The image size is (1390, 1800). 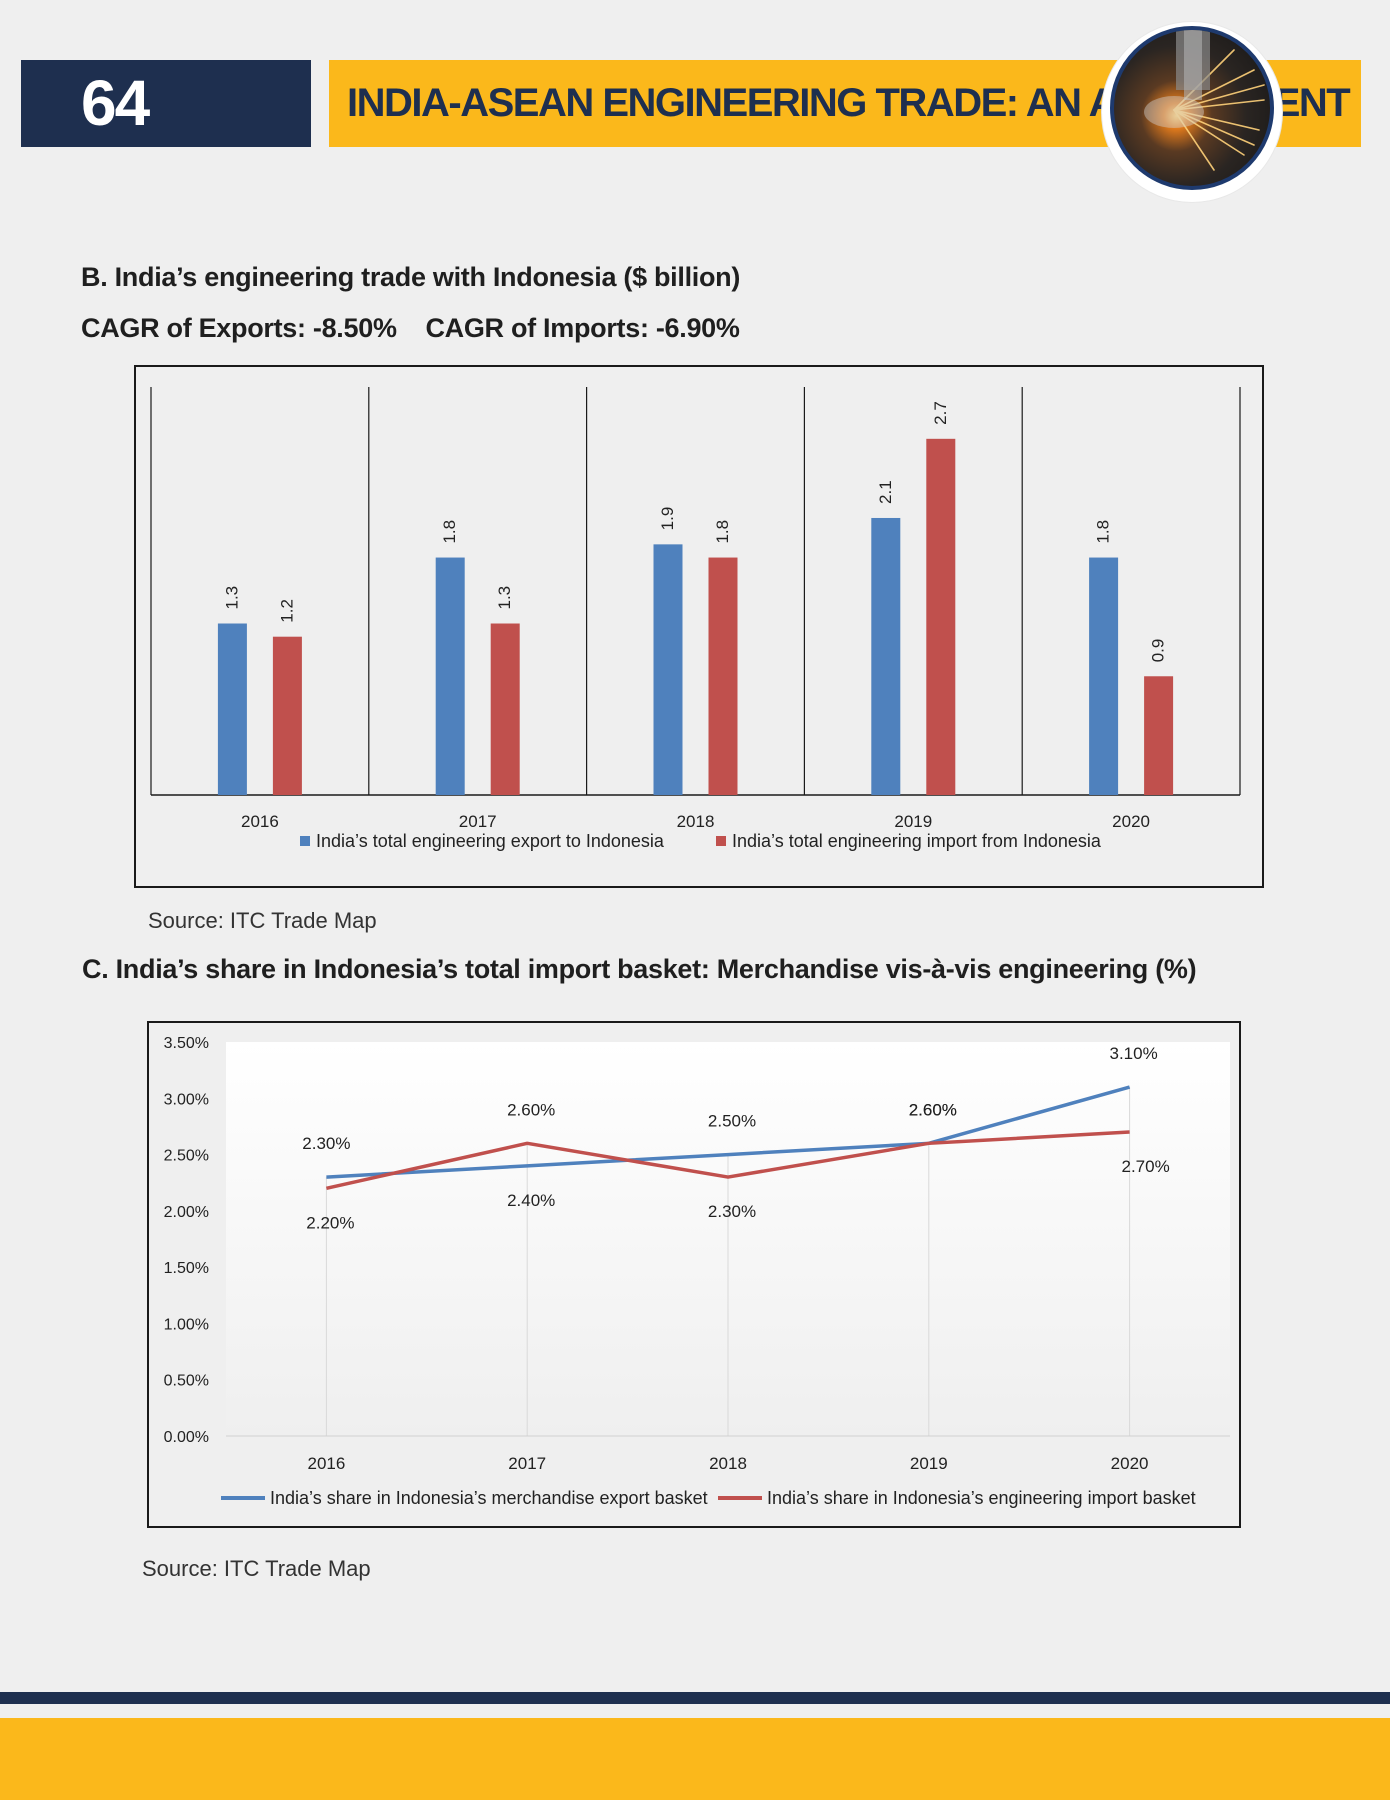 What do you see at coordinates (186, 1043) in the screenshot?
I see `y-tick-label: 3.50%` at bounding box center [186, 1043].